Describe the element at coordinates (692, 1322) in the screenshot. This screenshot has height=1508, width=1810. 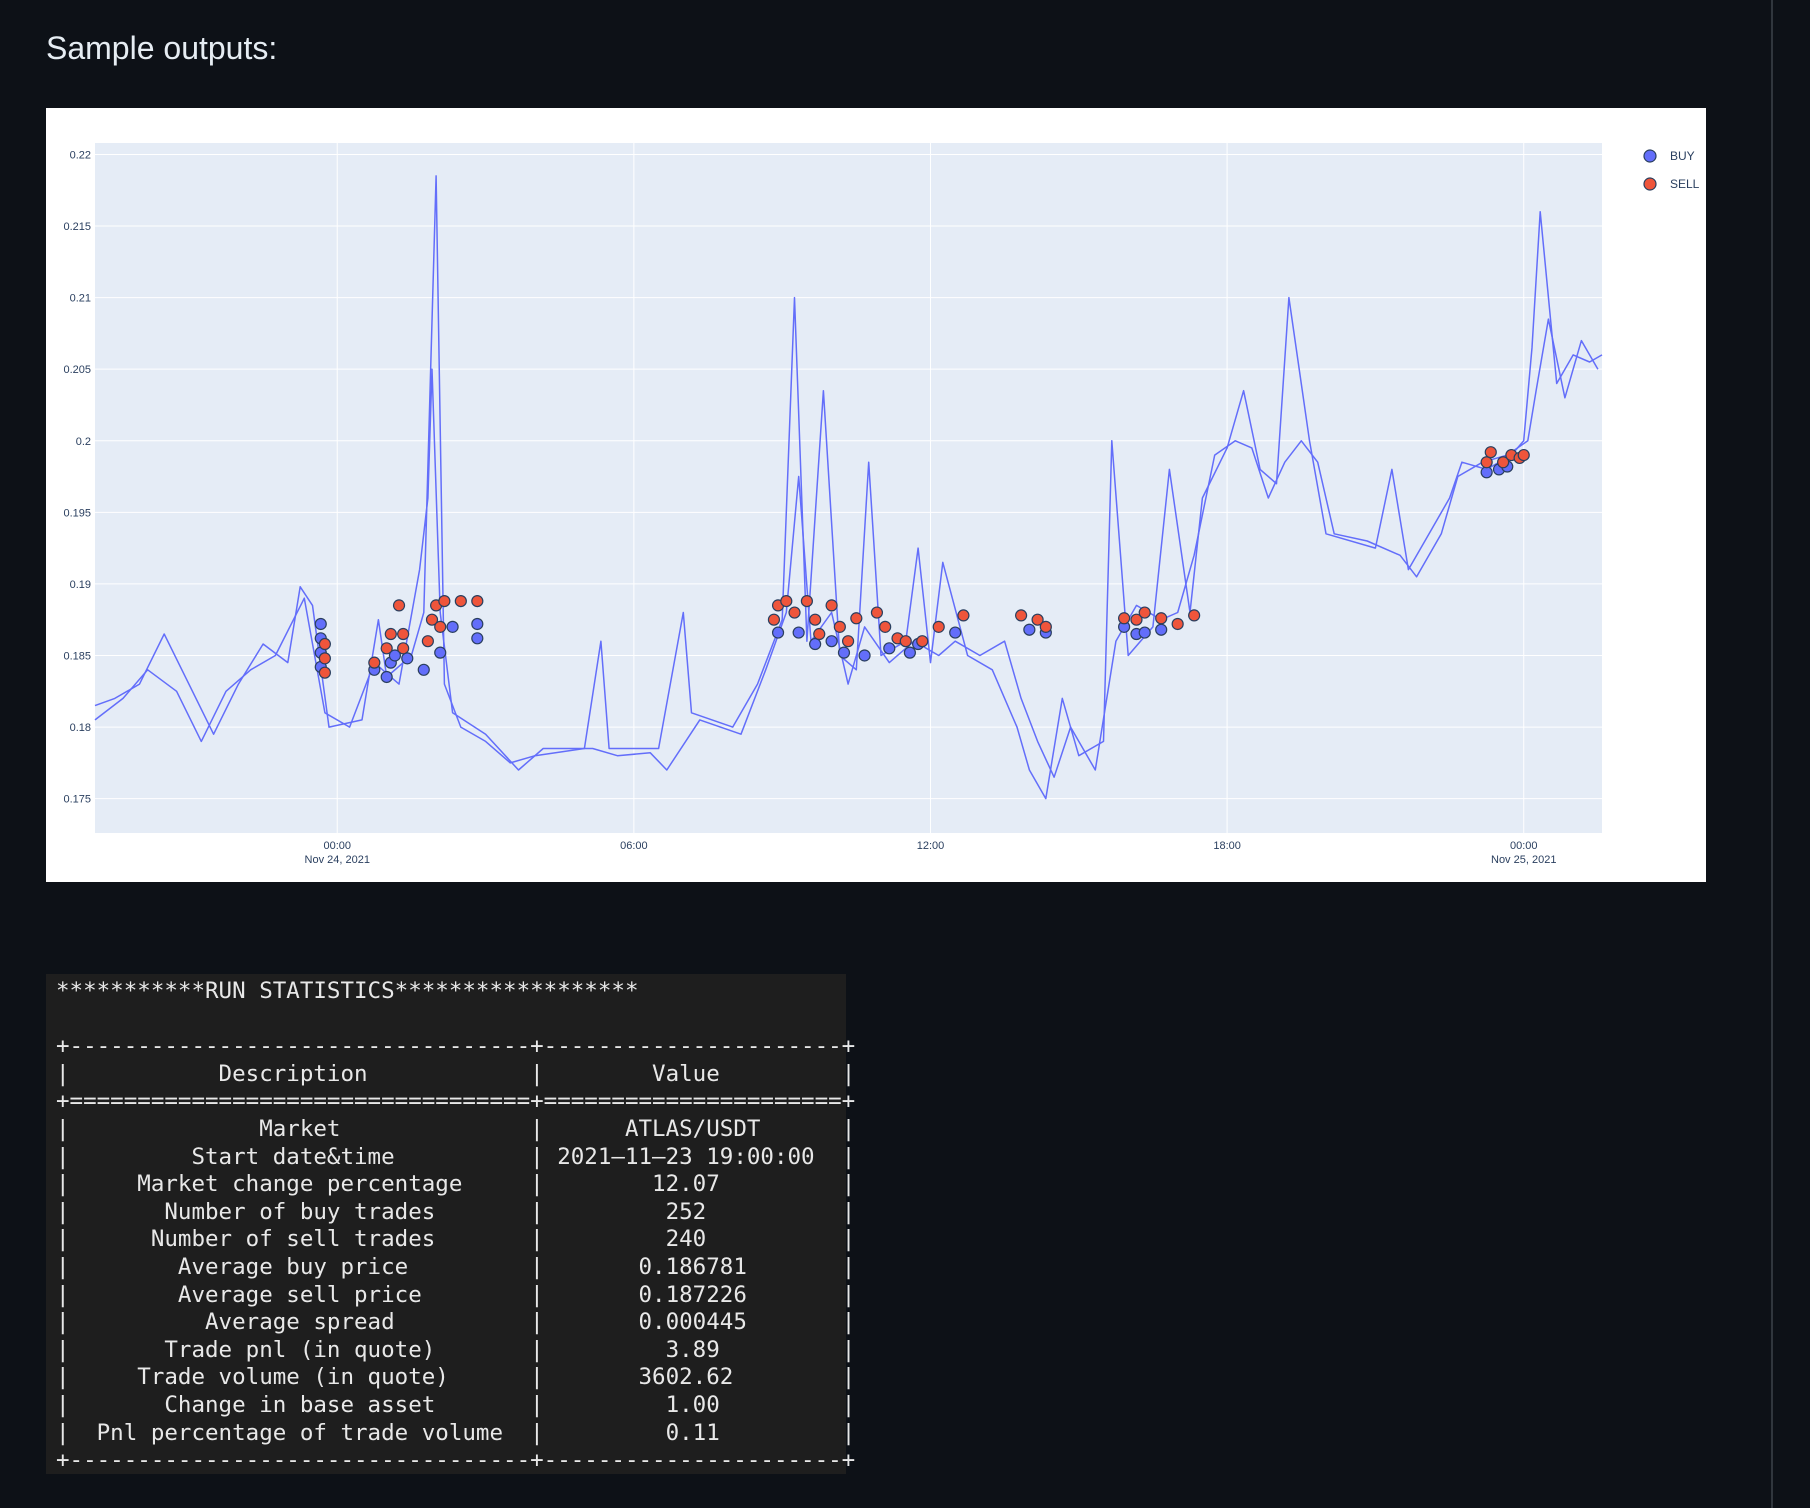
I see `stats-row-value: 0.000445` at that location.